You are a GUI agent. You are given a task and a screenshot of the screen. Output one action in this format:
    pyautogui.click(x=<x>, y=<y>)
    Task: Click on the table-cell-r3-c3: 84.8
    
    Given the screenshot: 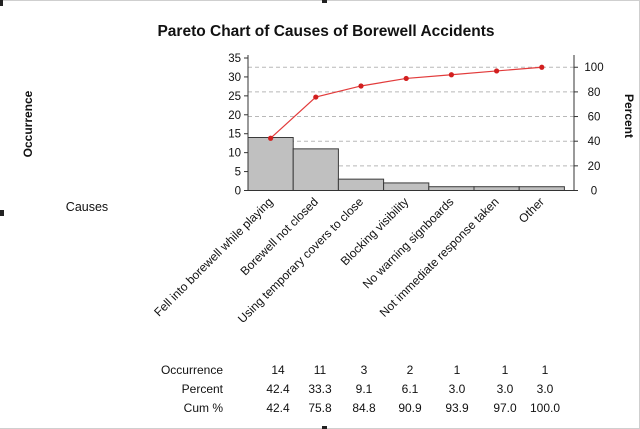 What is the action you would take?
    pyautogui.click(x=364, y=408)
    